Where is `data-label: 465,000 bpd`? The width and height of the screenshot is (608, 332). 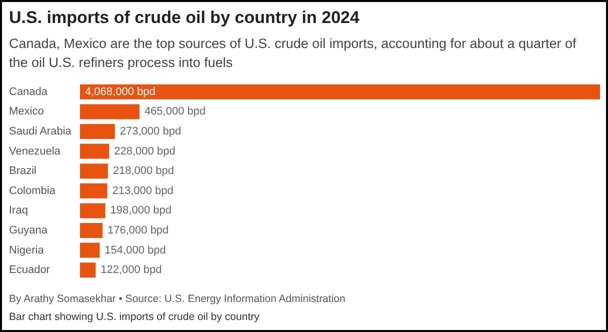
data-label: 465,000 bpd is located at coordinates (175, 112).